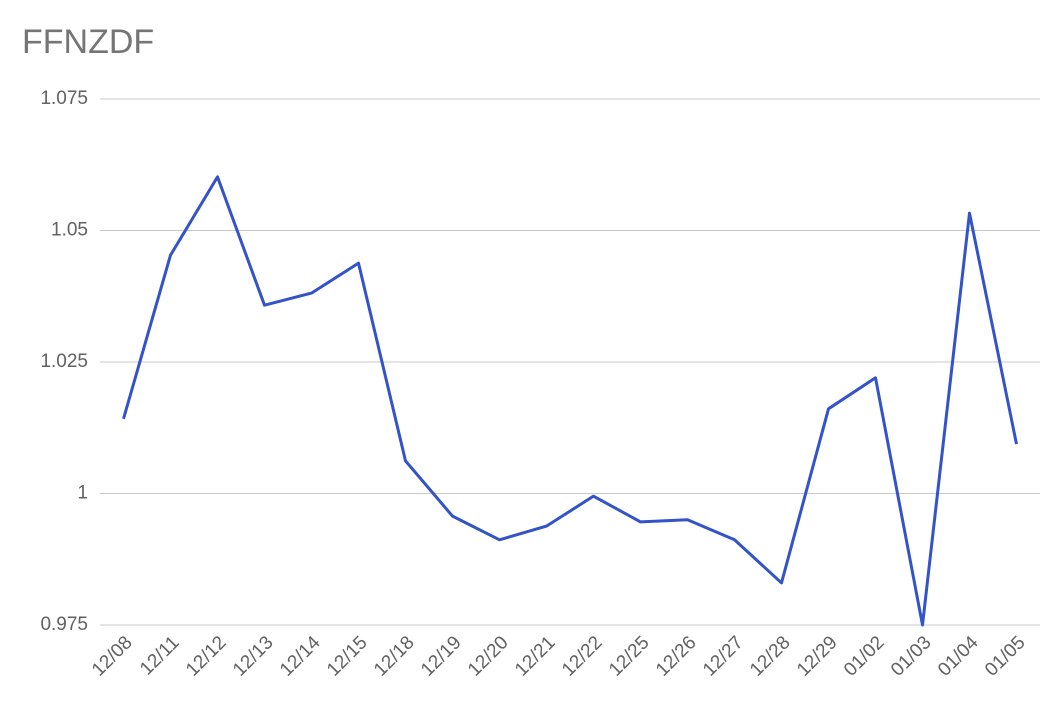  What do you see at coordinates (206, 656) in the screenshot?
I see `x-tick-label: 12/12` at bounding box center [206, 656].